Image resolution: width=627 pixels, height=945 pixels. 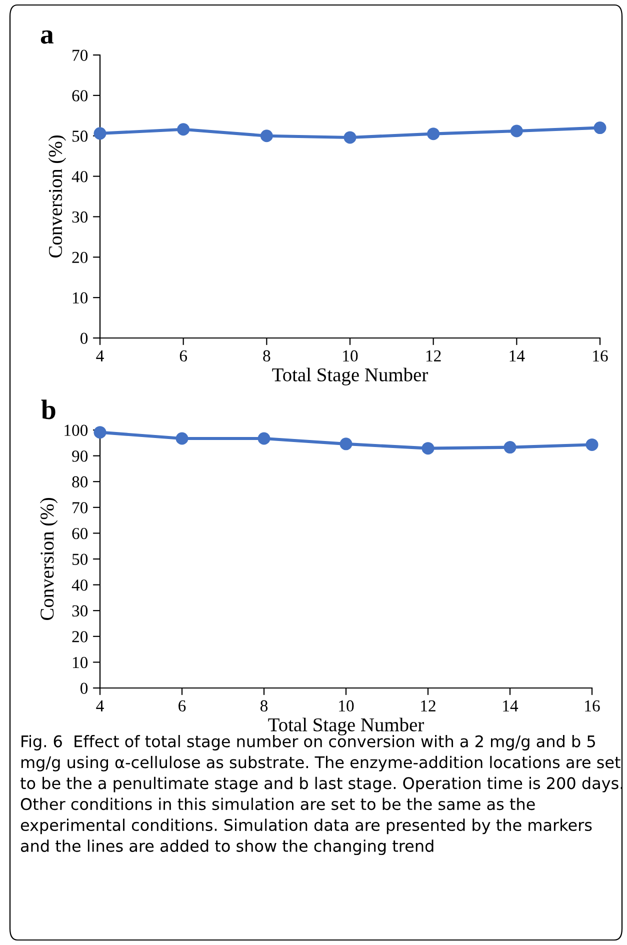 I want to click on y-tick-label: 100, so click(x=76, y=430).